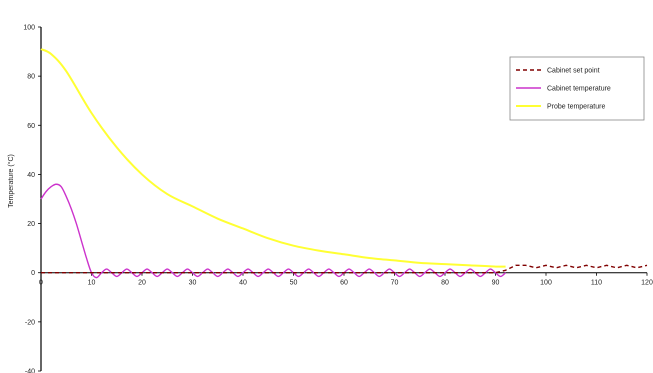 The width and height of the screenshot is (653, 373). Describe the element at coordinates (445, 283) in the screenshot. I see `x-tick-label: 80` at that location.